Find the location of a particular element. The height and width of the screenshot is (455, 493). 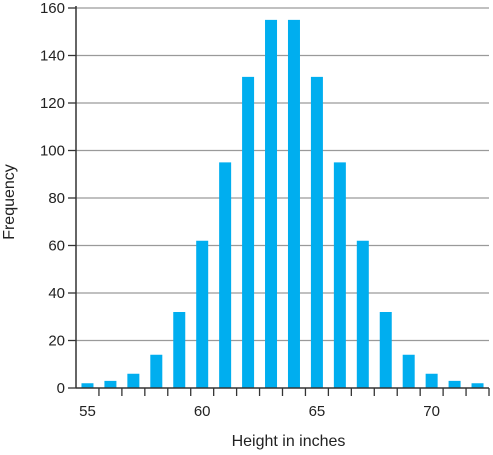

y-axis-title: Frequency is located at coordinates (9, 202).